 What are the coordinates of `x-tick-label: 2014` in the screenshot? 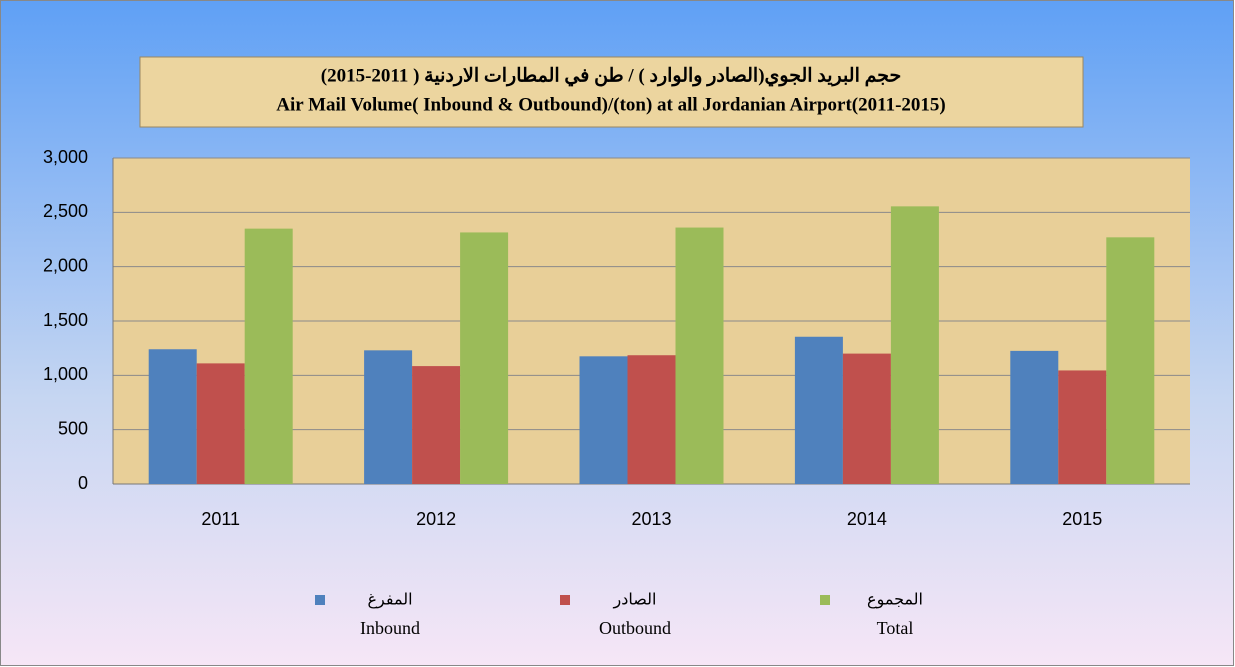 It's located at (867, 519).